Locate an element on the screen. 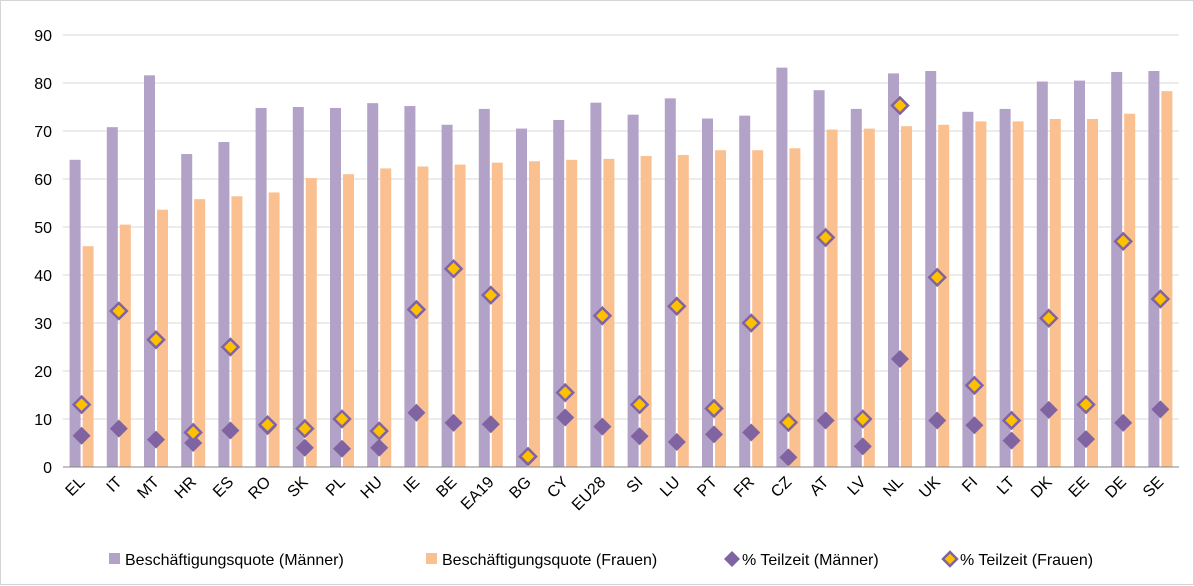 The width and height of the screenshot is (1194, 586). x-tick-label: EA19 is located at coordinates (478, 494).